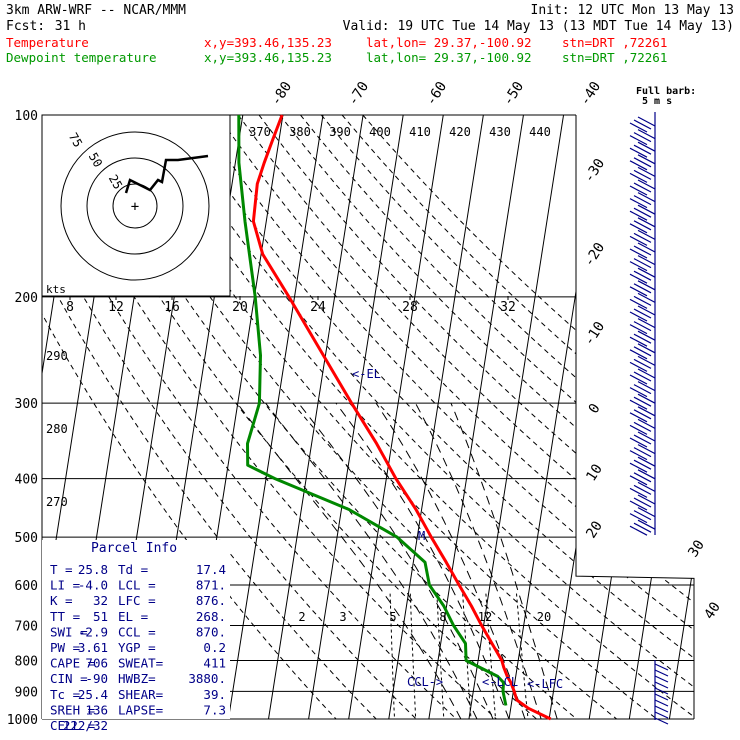  Describe the element at coordinates (26, 116) in the screenshot. I see `pressure-label: 100` at that location.